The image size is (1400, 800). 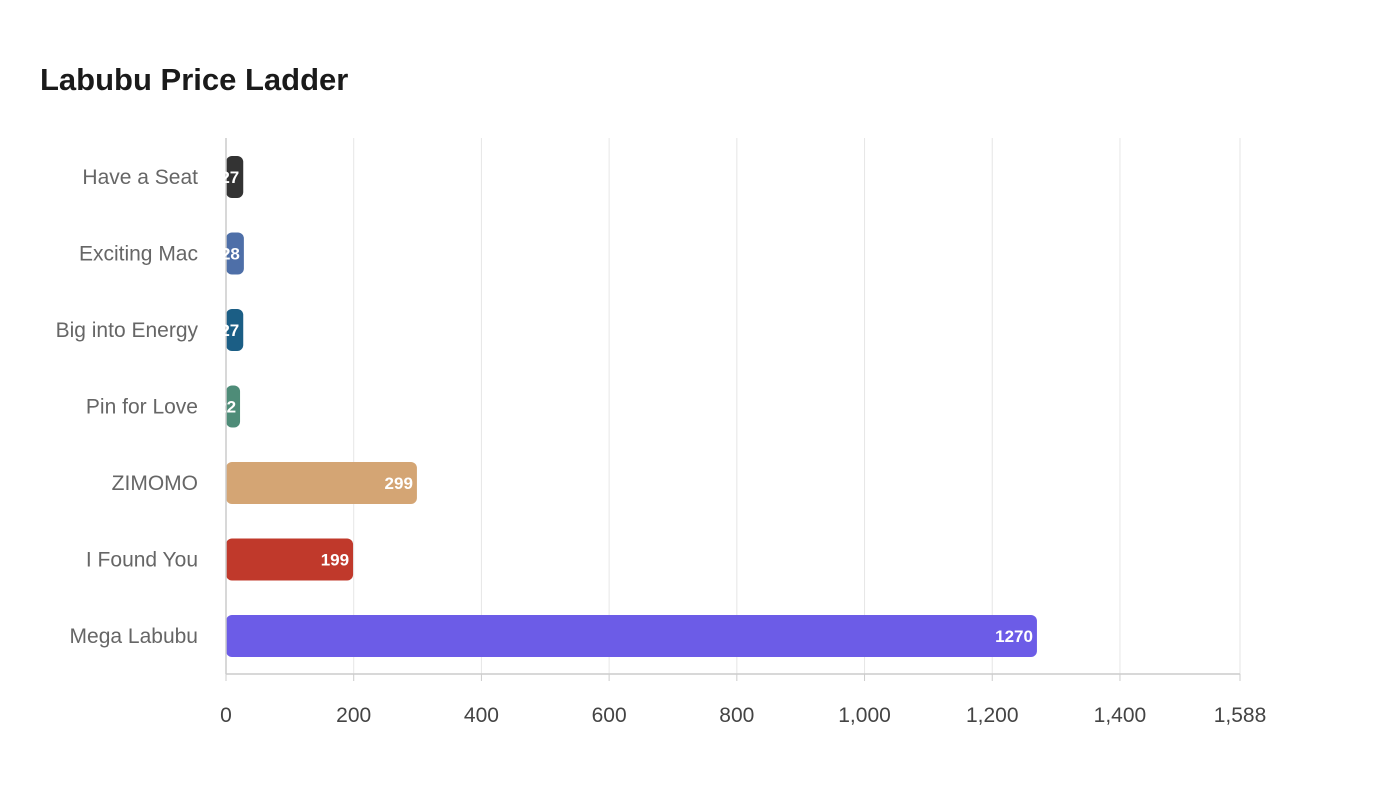 I want to click on category-label: Big into Energy, so click(x=127, y=330).